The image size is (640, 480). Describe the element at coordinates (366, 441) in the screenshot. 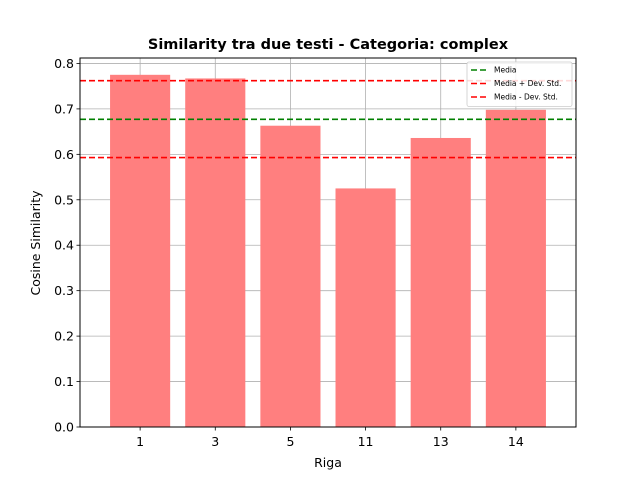

I see `x-tick-label: 11` at that location.